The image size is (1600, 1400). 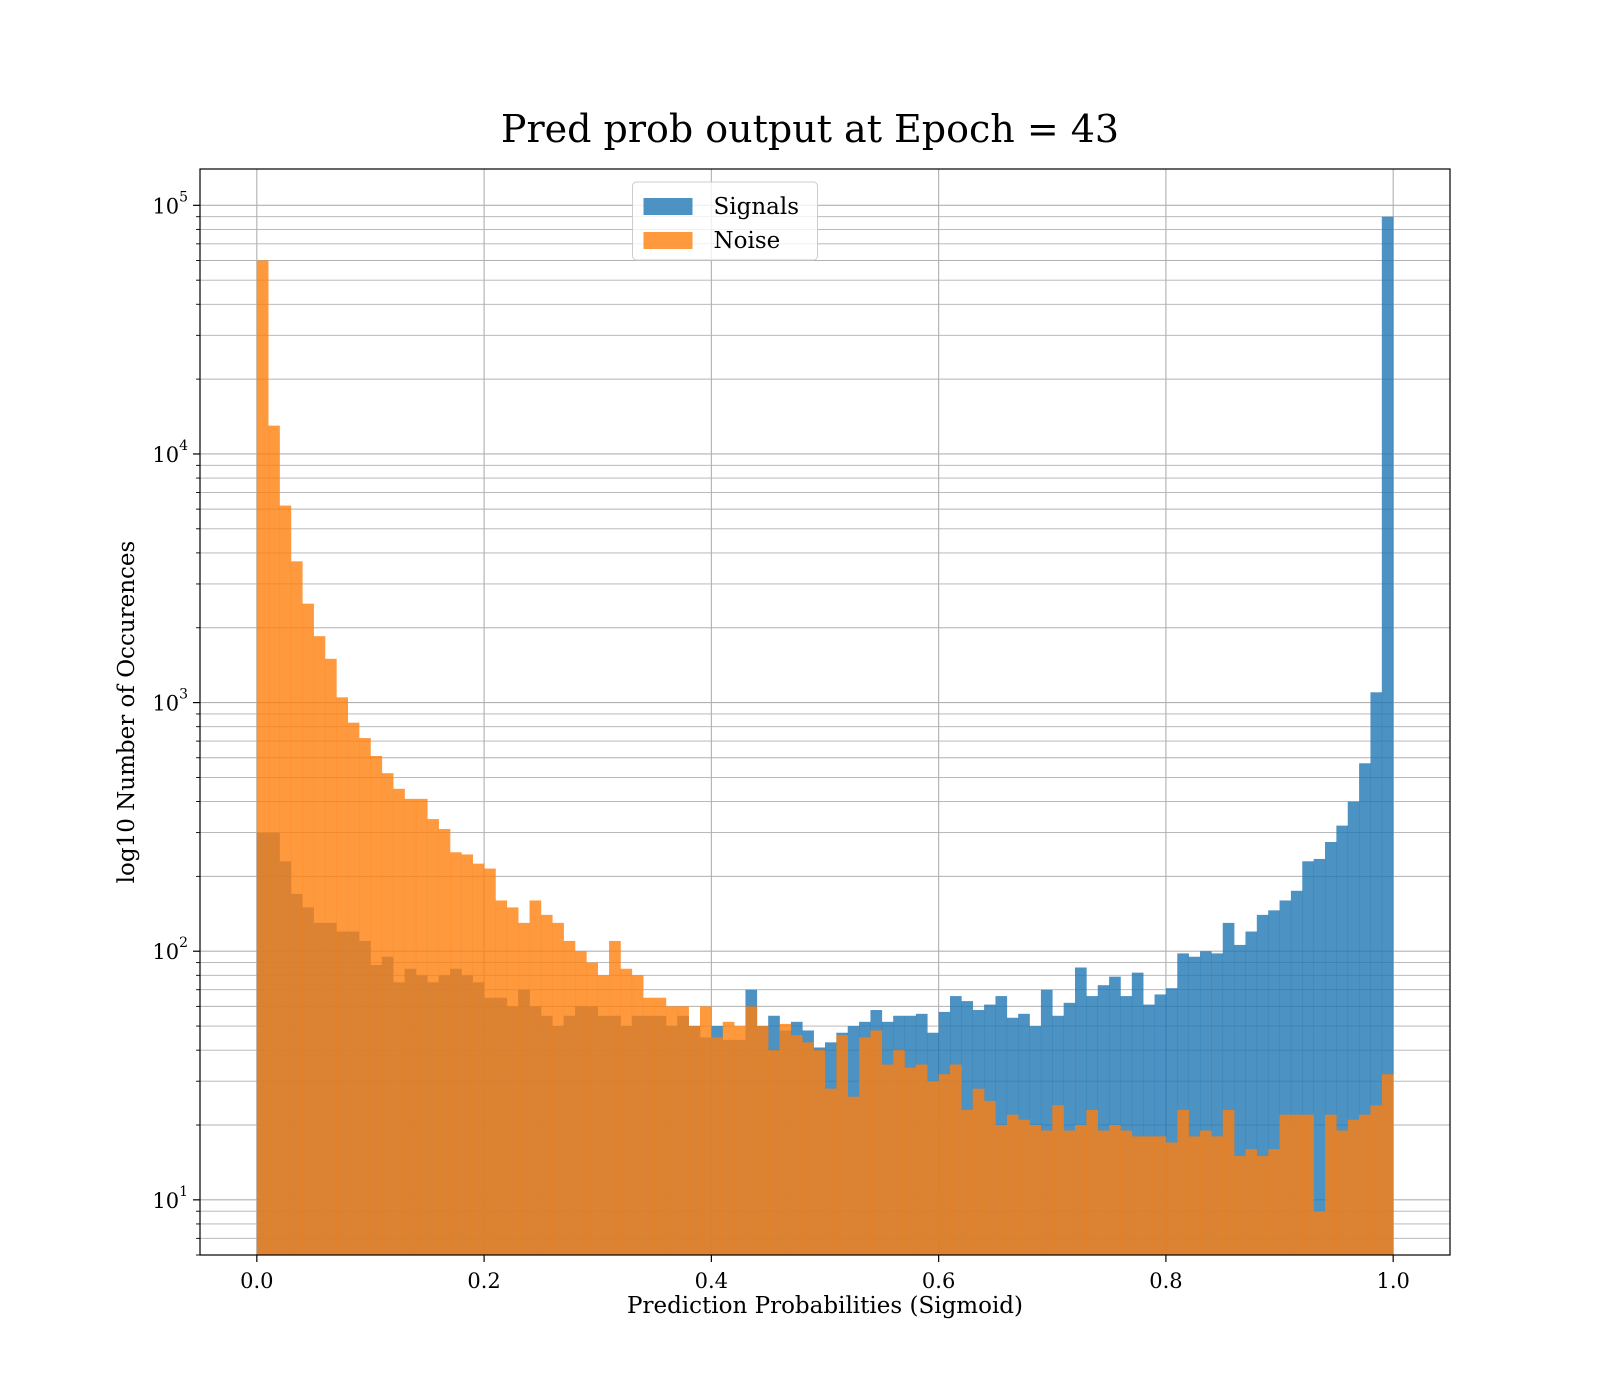 What do you see at coordinates (938, 1281) in the screenshot?
I see `x-tick-label: 0.6` at bounding box center [938, 1281].